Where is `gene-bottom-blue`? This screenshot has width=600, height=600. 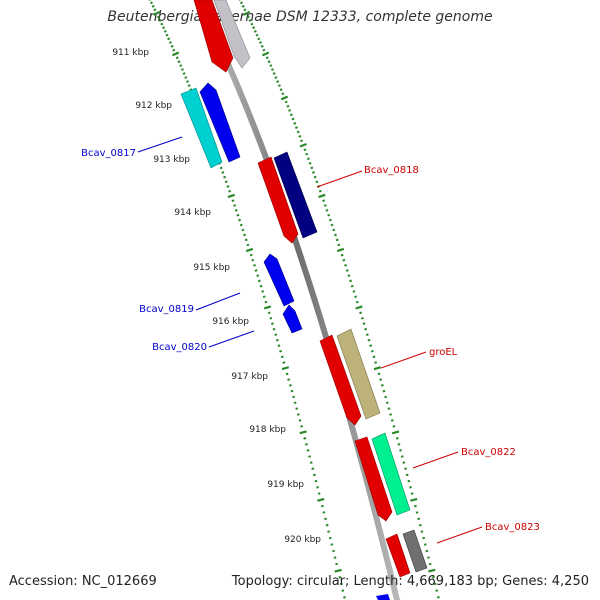
gene-bottom-blue is located at coordinates (383, 597).